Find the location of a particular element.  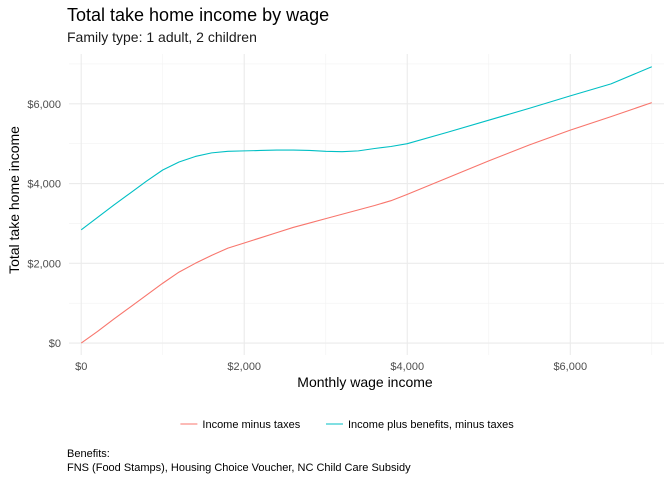

y-tick-label: $4,000 is located at coordinates (44, 185).